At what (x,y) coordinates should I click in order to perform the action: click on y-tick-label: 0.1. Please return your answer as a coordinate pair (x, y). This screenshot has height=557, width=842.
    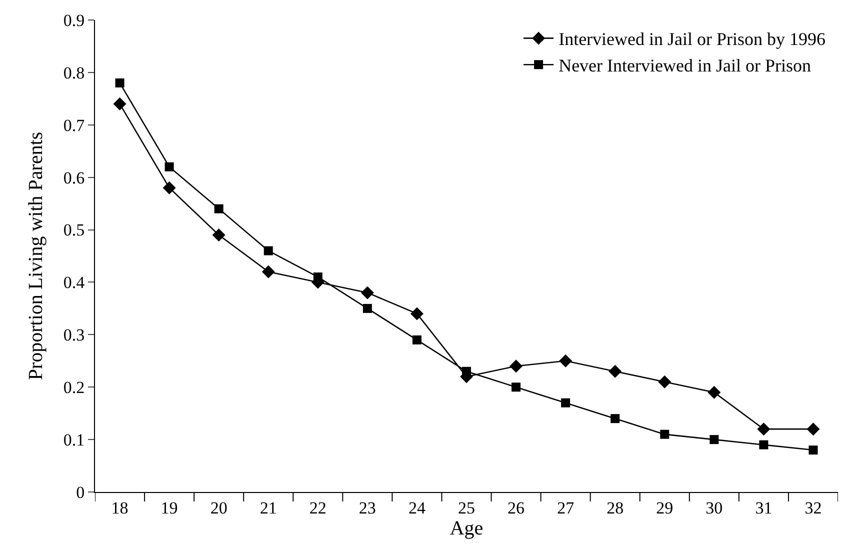
    Looking at the image, I should click on (74, 440).